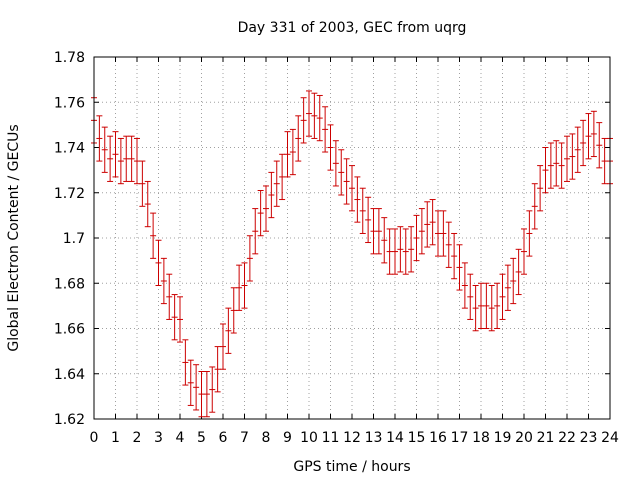  I want to click on x-tick-label: 0, so click(94, 438).